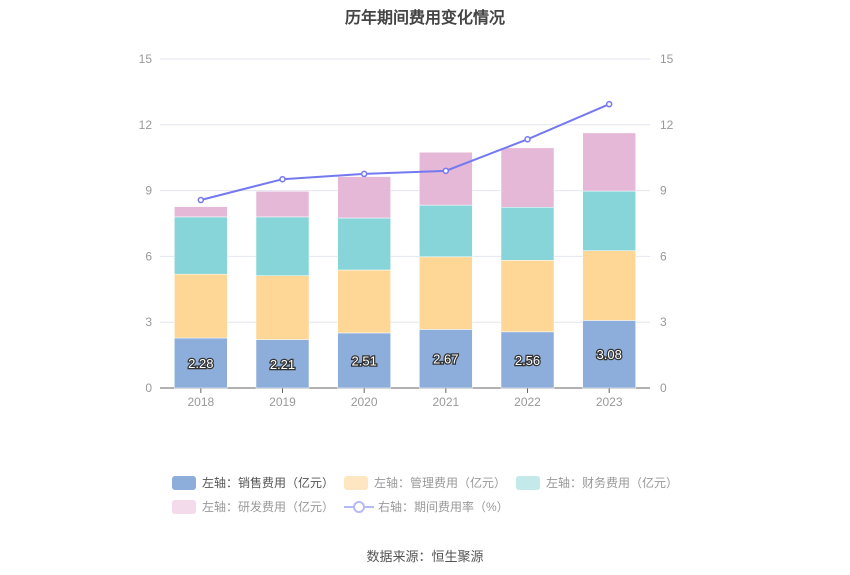 The width and height of the screenshot is (850, 575). Describe the element at coordinates (146, 59) in the screenshot. I see `left-axis-tick: 15` at that location.